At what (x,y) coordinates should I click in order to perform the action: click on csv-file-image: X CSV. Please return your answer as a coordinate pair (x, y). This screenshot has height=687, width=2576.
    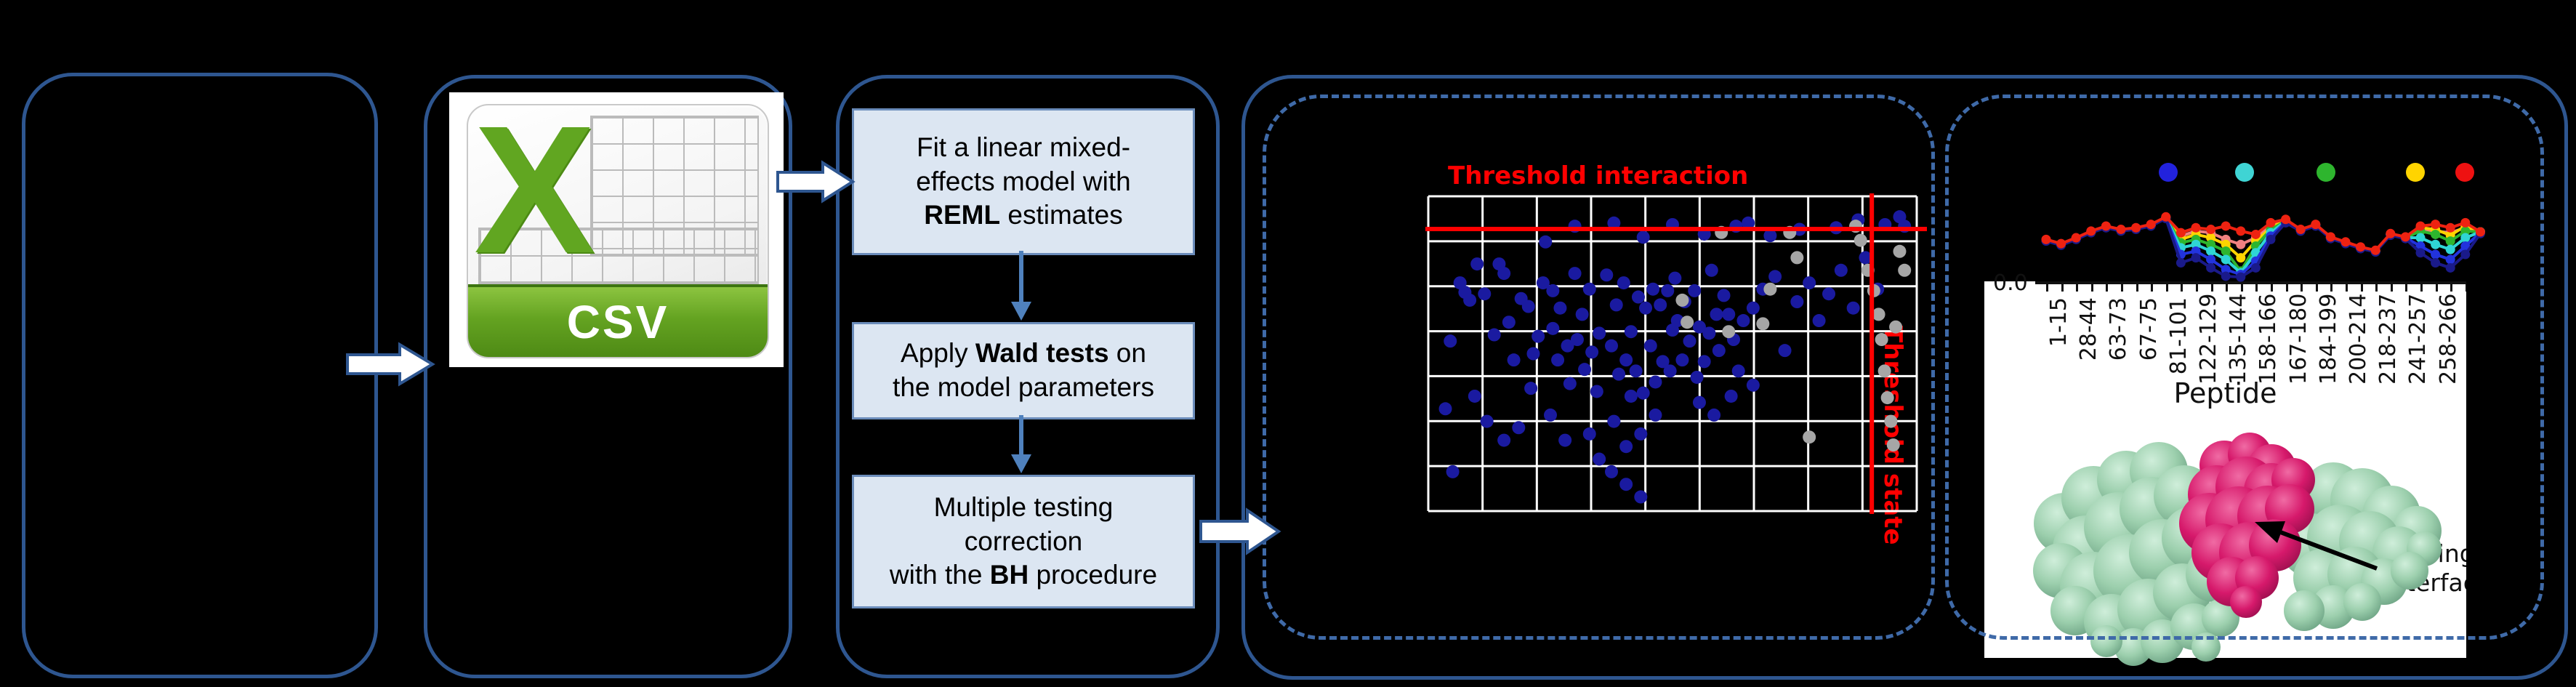
    Looking at the image, I should click on (616, 229).